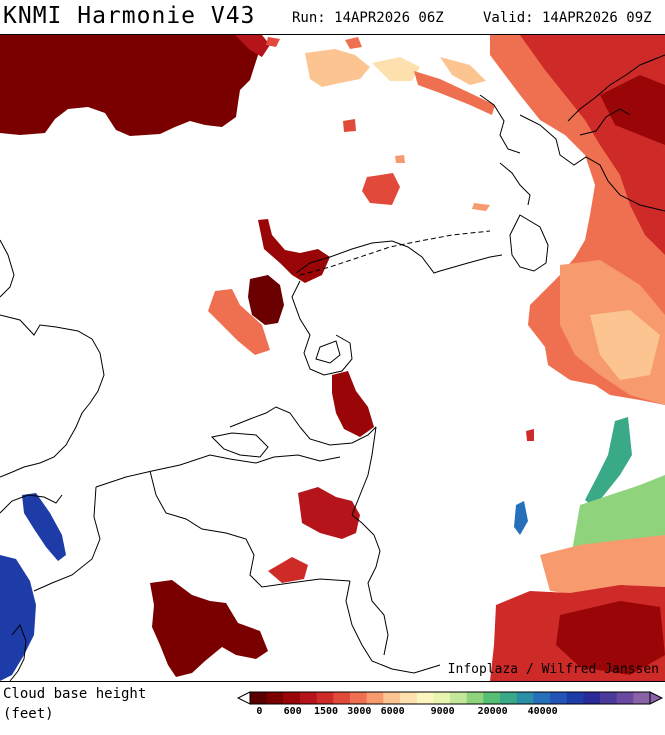 This screenshot has height=735, width=665. Describe the element at coordinates (129, 85) in the screenshot. I see `cloud-area-top-left` at that location.